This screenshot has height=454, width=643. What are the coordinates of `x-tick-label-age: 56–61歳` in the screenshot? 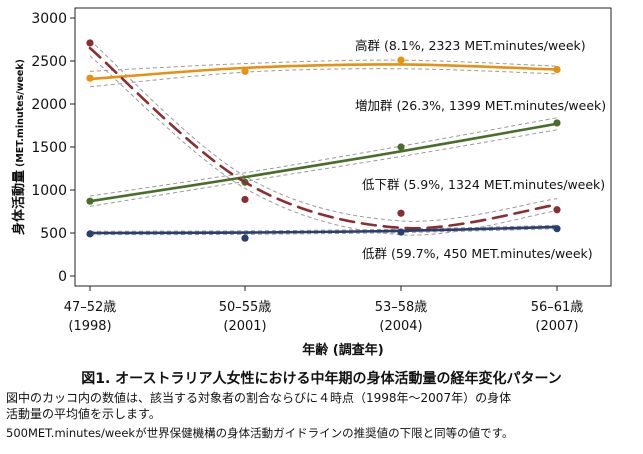 It's located at (557, 307).